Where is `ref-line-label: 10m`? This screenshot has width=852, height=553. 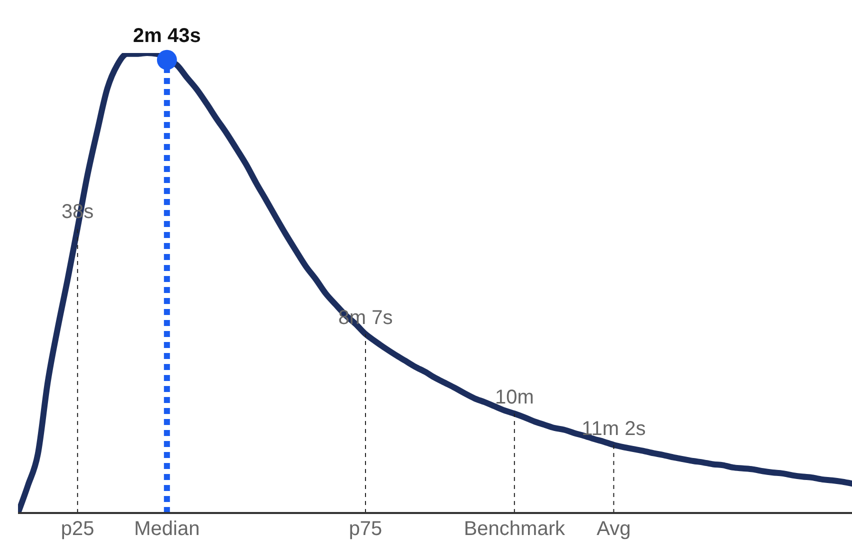
ref-line-label: 10m is located at coordinates (514, 397).